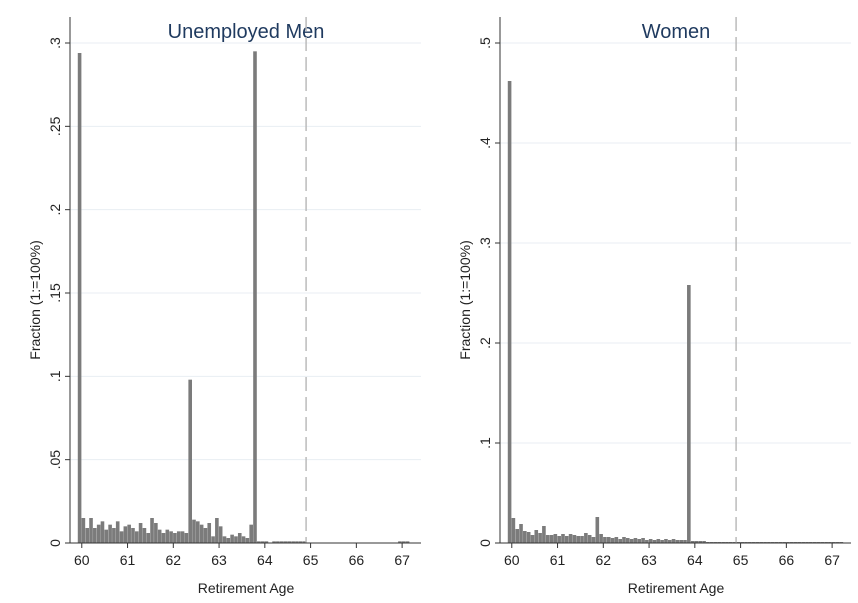  Describe the element at coordinates (55, 460) in the screenshot. I see `y-tick-label: .05` at that location.